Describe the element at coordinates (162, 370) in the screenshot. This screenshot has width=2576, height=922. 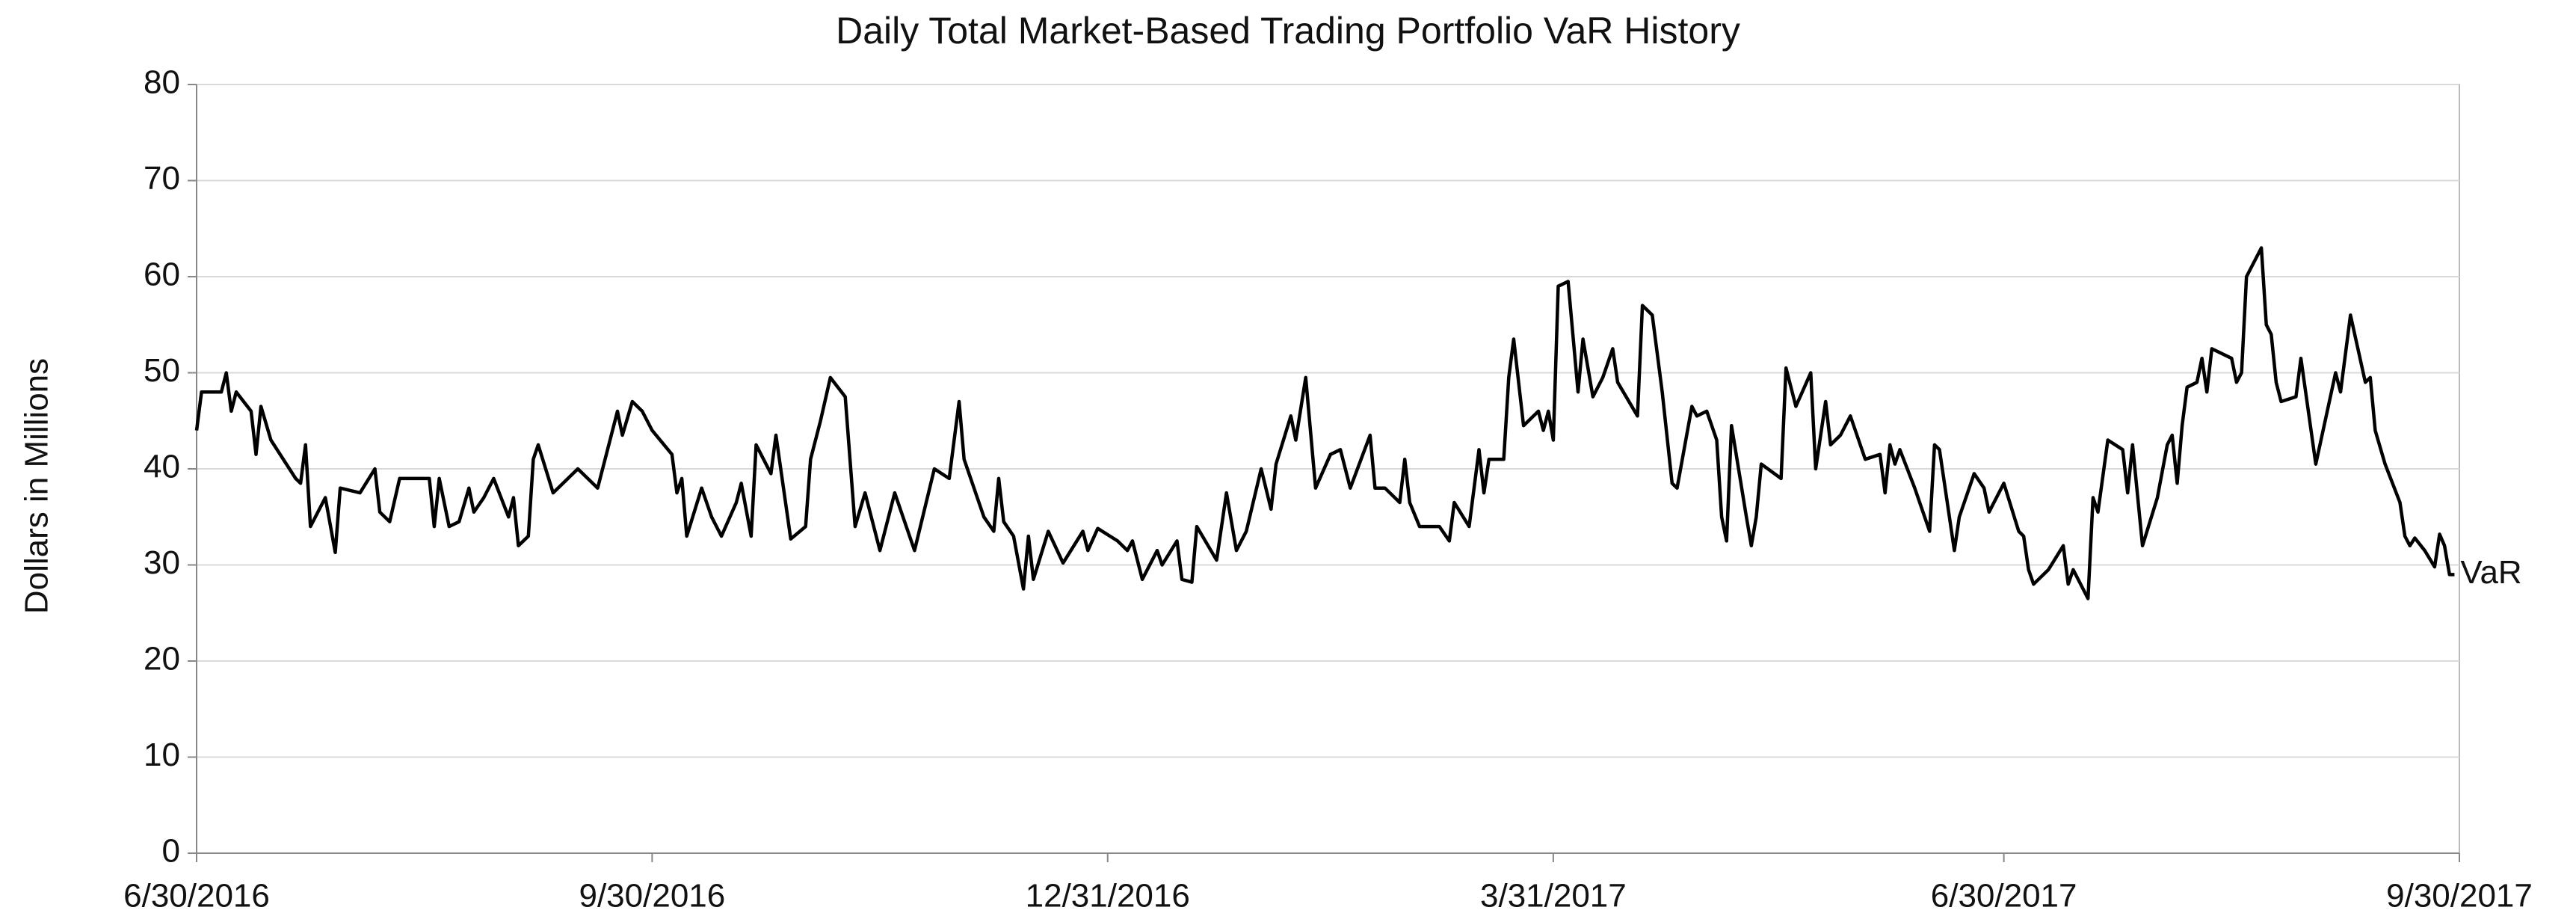
I see `y-tick-label: 50` at that location.